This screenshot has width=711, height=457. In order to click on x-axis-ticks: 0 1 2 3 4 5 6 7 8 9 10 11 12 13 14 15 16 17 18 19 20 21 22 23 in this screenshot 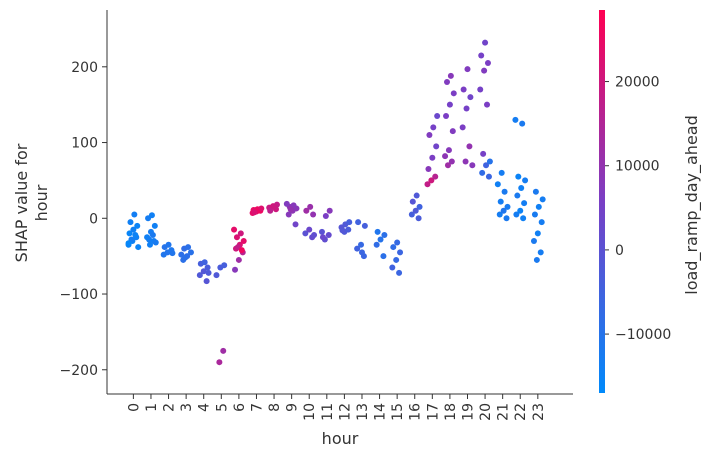, I will do `click(336, 407)`.